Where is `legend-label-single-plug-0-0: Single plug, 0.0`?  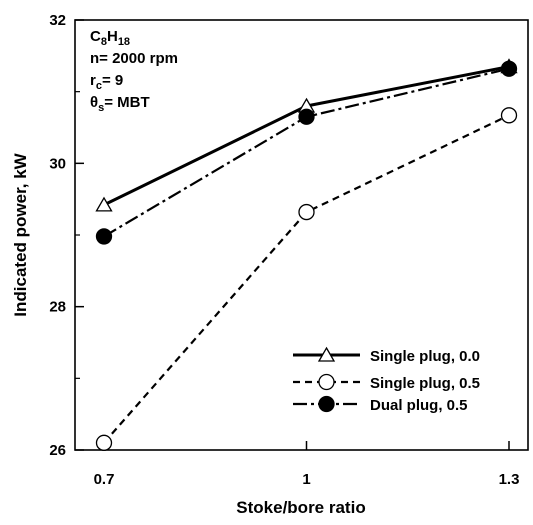
legend-label-single-plug-0-0: Single plug, 0.0 is located at coordinates (425, 356).